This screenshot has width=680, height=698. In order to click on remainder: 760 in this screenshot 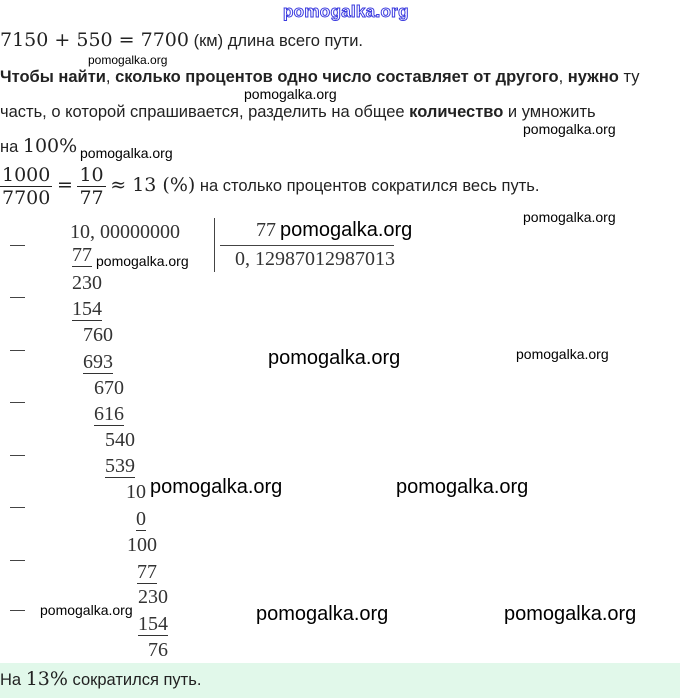, I will do `click(98, 335)`.